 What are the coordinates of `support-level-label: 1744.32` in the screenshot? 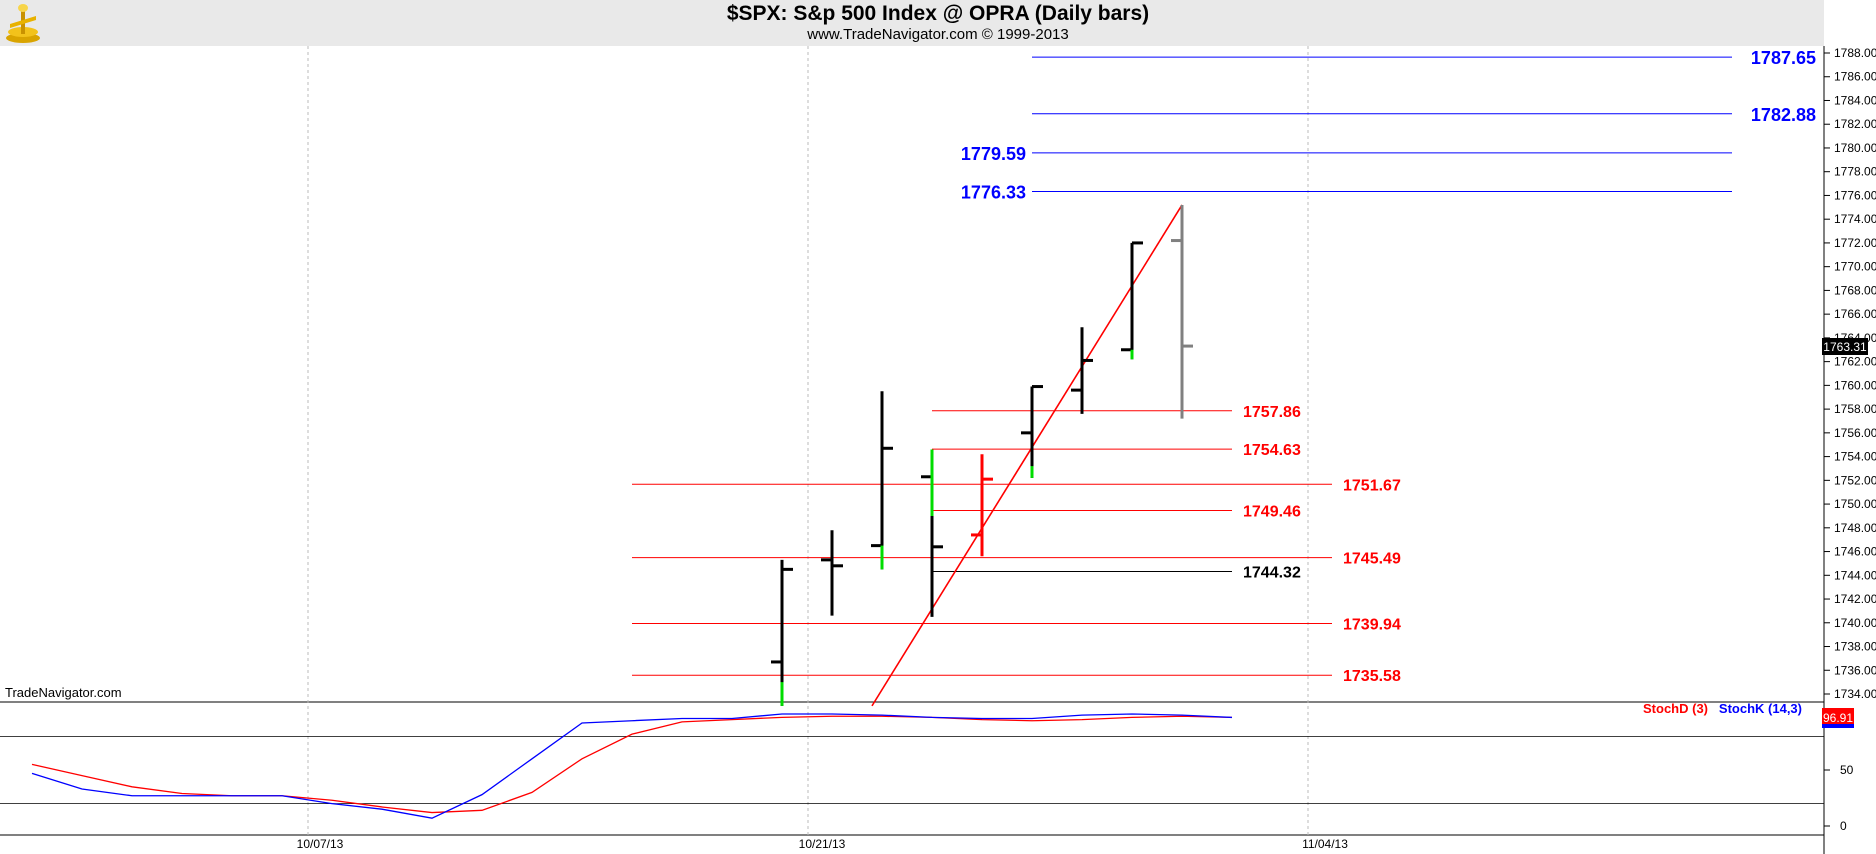 It's located at (1272, 572).